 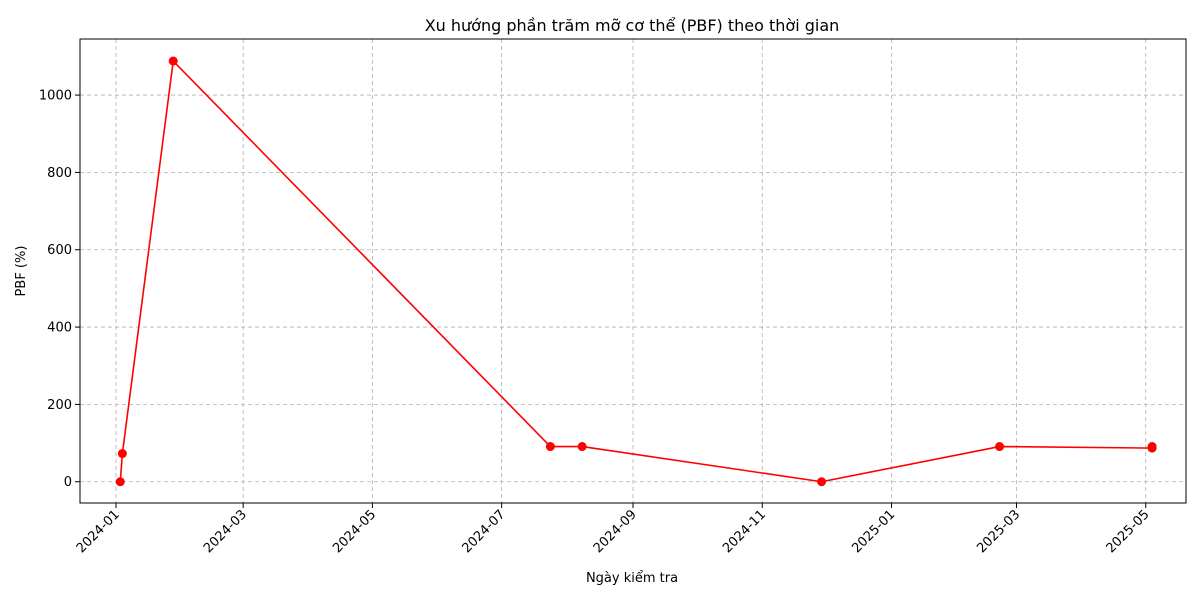 What do you see at coordinates (998, 531) in the screenshot?
I see `x-tick-label: 2025-03` at bounding box center [998, 531].